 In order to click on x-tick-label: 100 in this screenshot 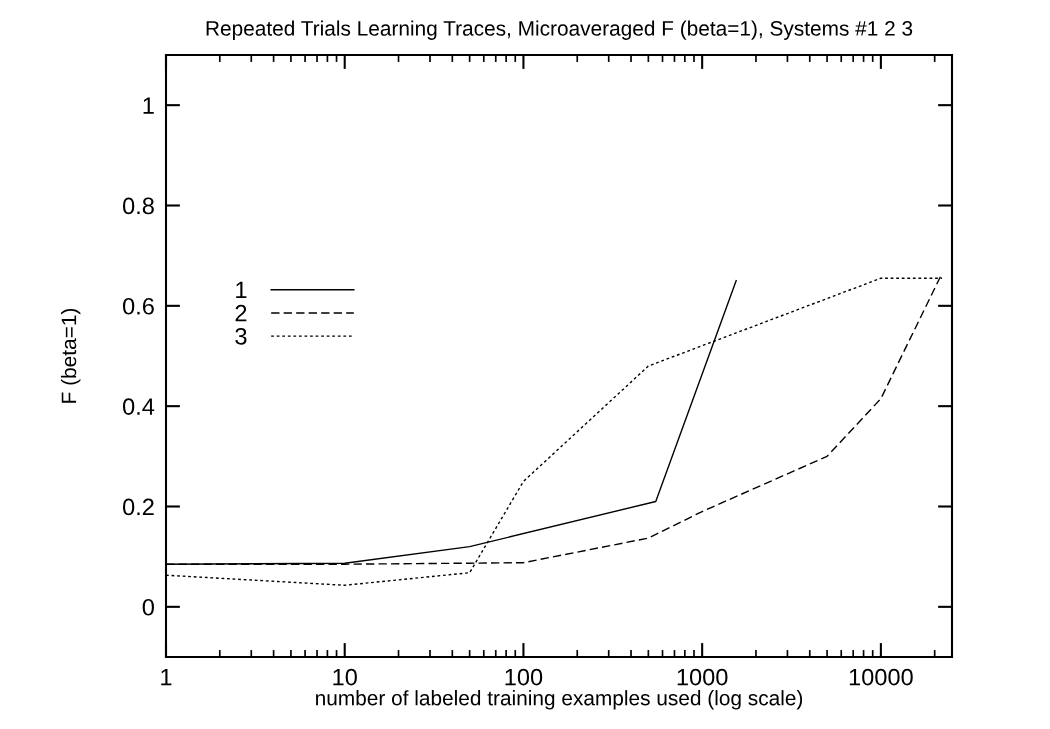, I will do `click(524, 677)`.